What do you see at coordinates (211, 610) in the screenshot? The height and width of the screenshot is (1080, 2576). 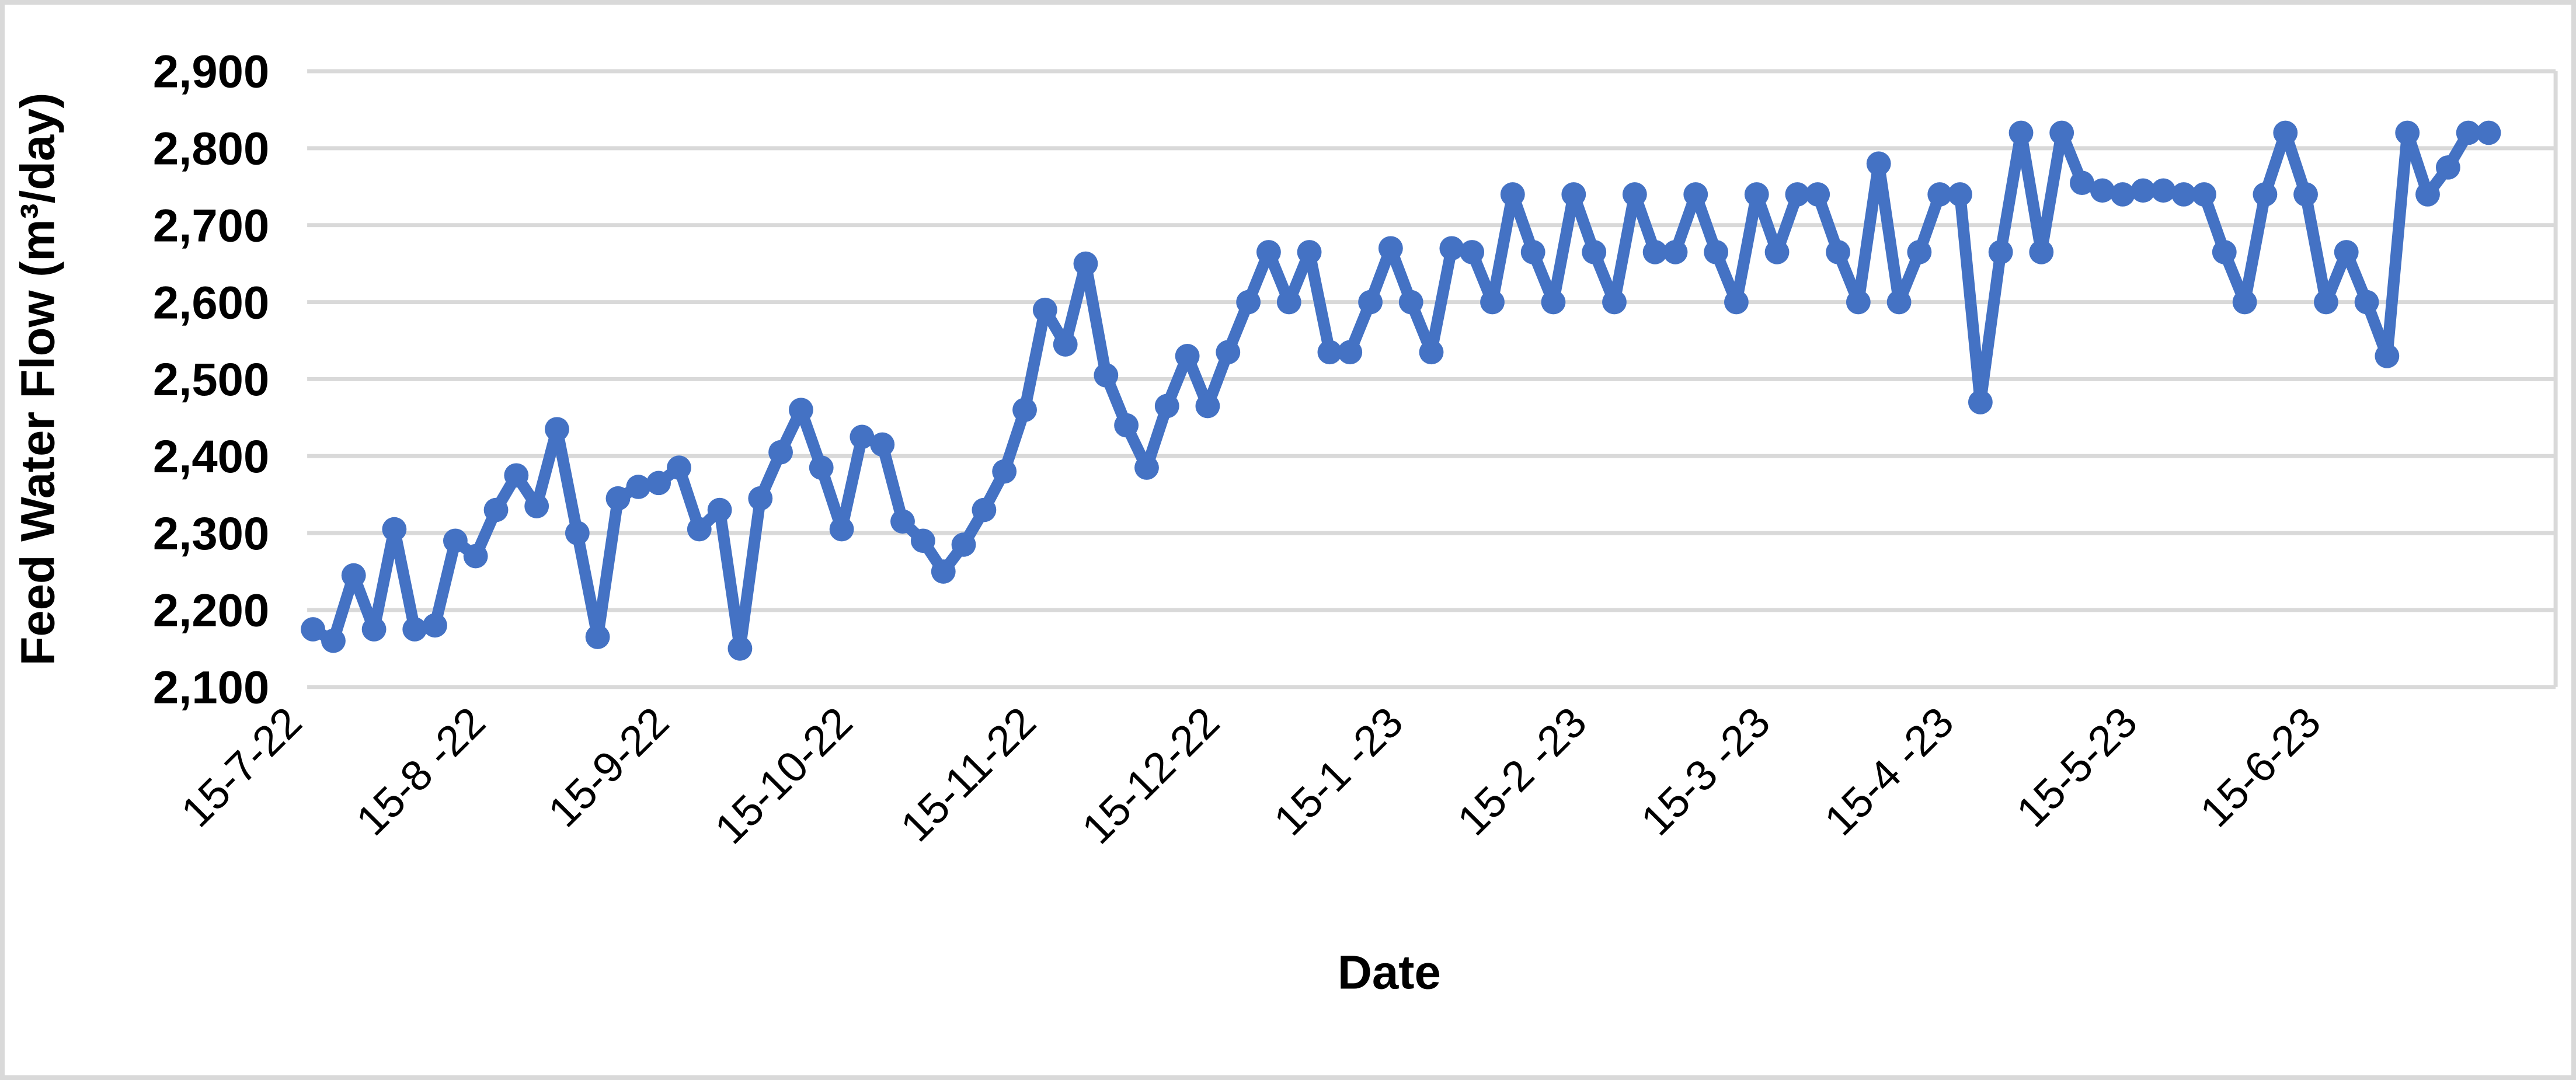 I see `y-tick-label: 2,200` at bounding box center [211, 610].